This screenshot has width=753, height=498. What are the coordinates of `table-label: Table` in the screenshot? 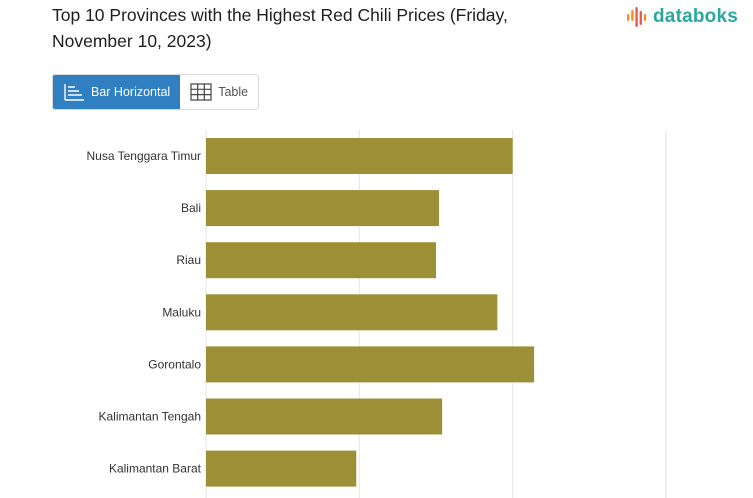 It's located at (233, 92).